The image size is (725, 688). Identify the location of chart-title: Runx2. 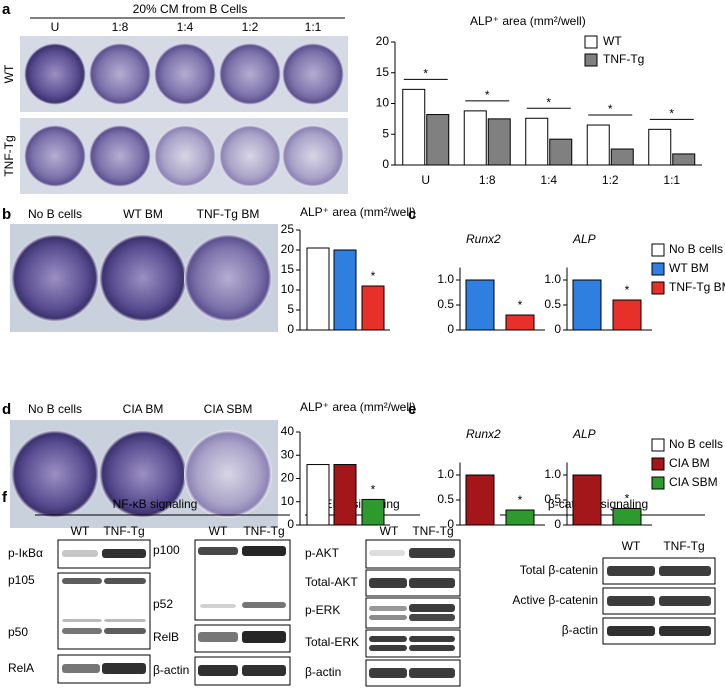
(483, 434).